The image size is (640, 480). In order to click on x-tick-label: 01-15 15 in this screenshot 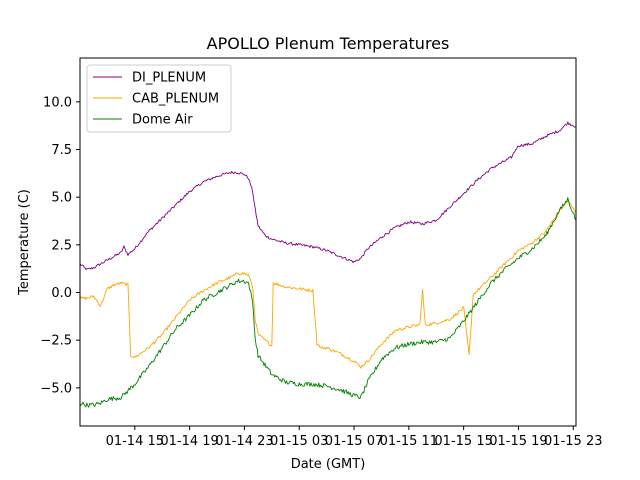, I will do `click(463, 441)`.